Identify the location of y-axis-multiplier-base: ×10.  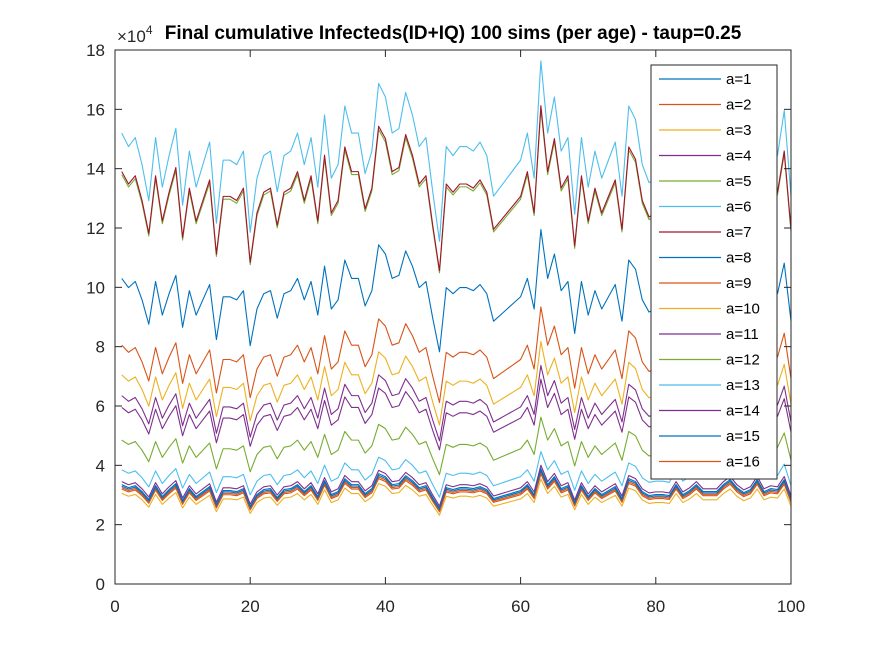
(131, 36).